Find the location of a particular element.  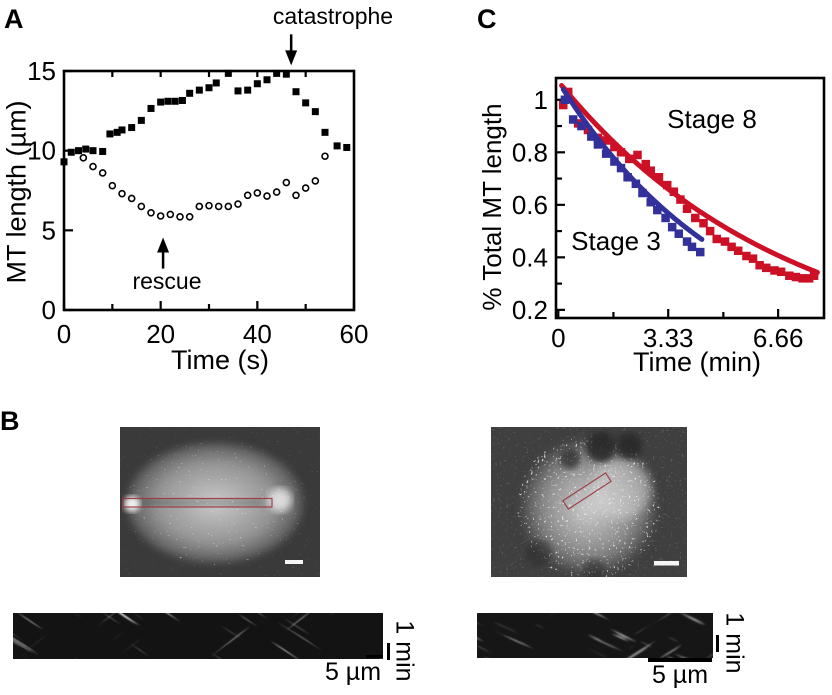

right-kymograph is located at coordinates (595, 635).